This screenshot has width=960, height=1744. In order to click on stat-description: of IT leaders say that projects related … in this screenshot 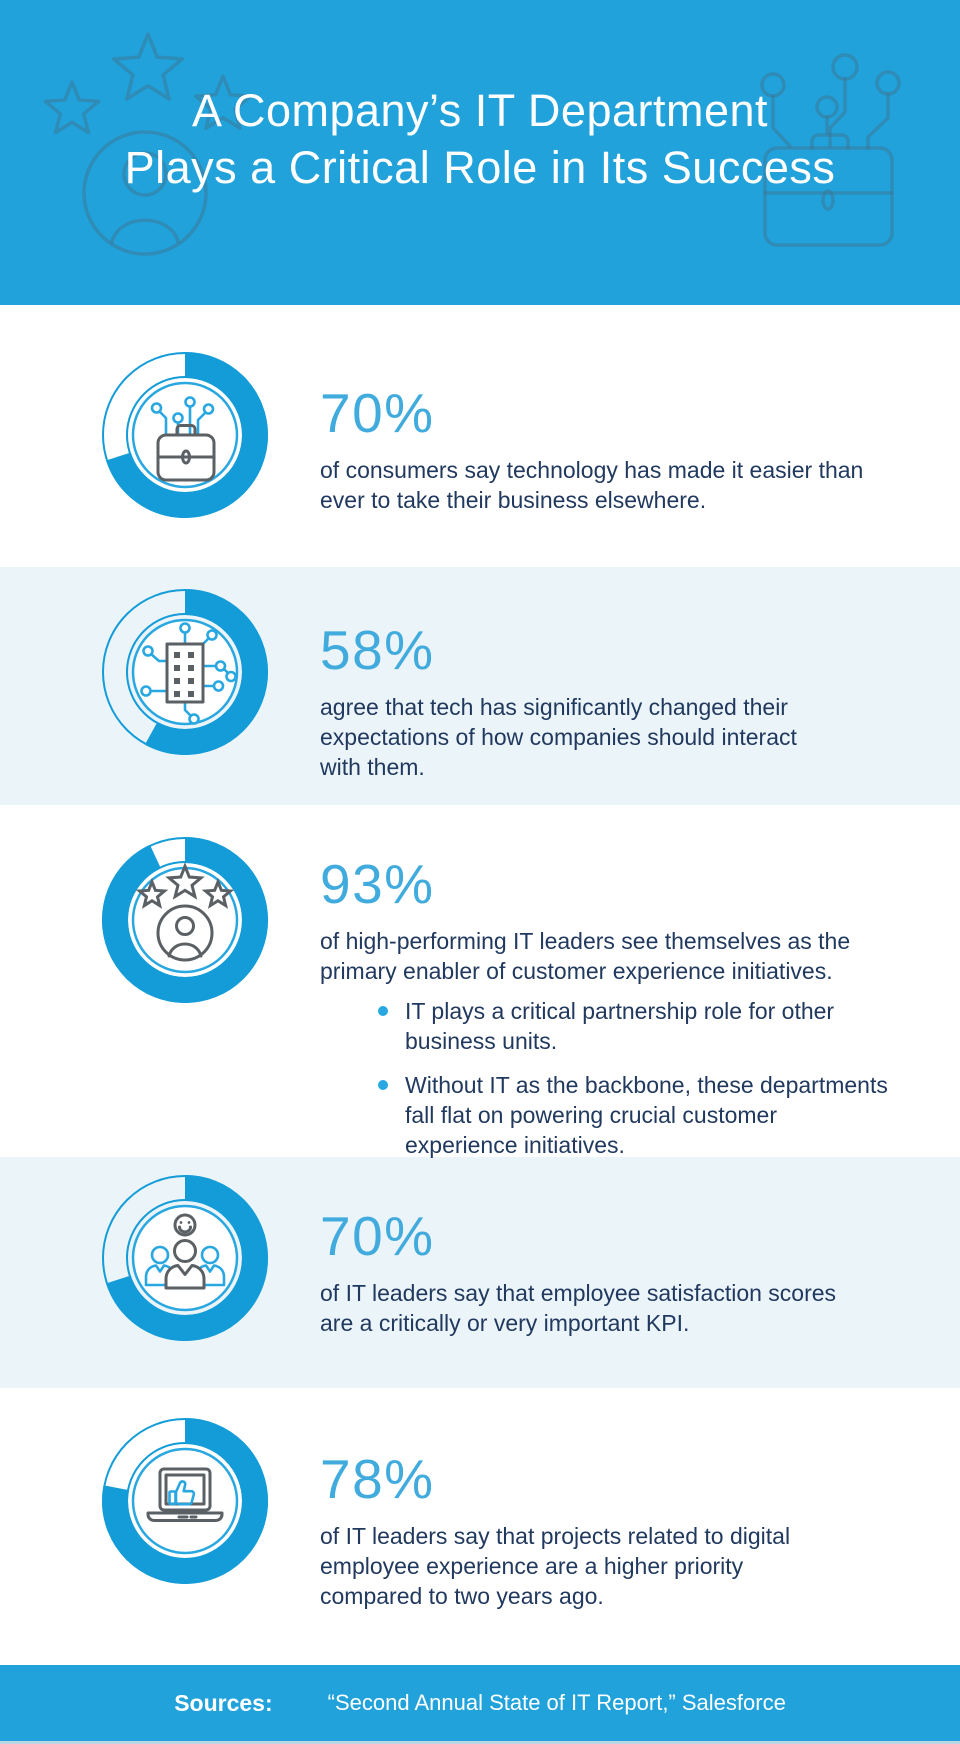, I will do `click(555, 1566)`.